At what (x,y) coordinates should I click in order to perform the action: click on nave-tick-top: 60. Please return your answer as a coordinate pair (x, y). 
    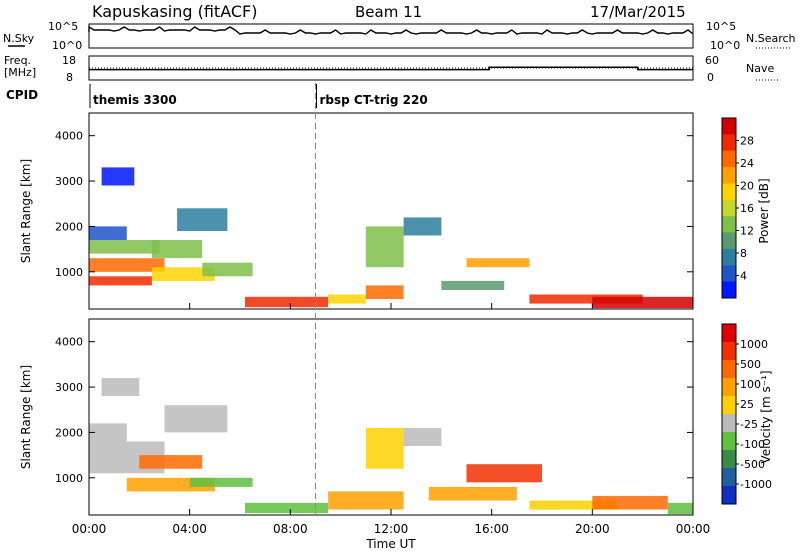
    Looking at the image, I should click on (712, 60).